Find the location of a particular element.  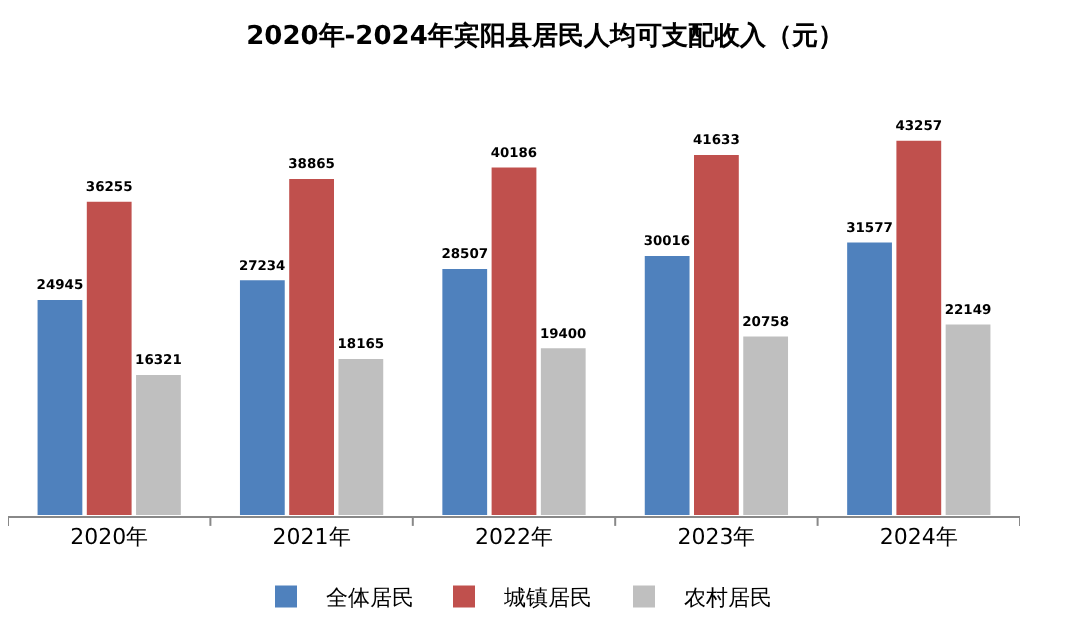

x-tick-label: 2023年 is located at coordinates (716, 537).